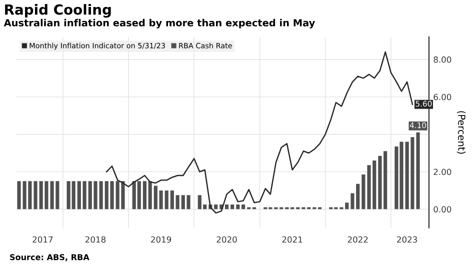  I want to click on x-tick-label: 2023, so click(407, 239).